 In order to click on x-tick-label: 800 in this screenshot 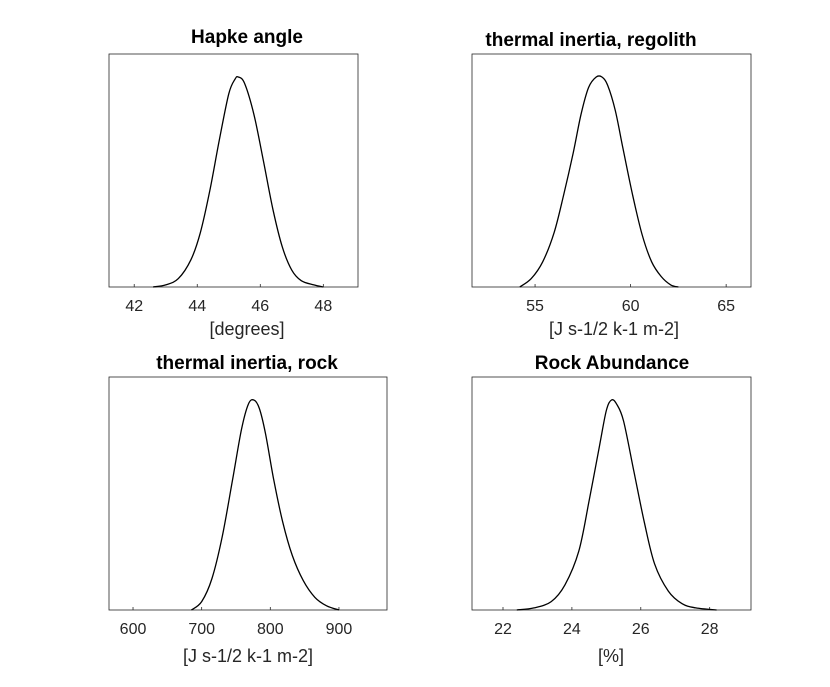, I will do `click(270, 629)`.